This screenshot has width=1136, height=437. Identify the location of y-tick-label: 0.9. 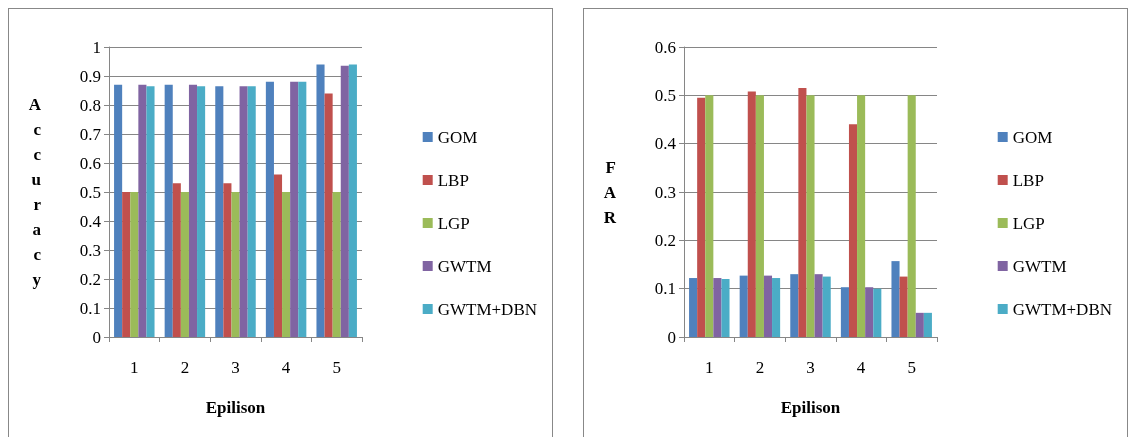
(90, 76).